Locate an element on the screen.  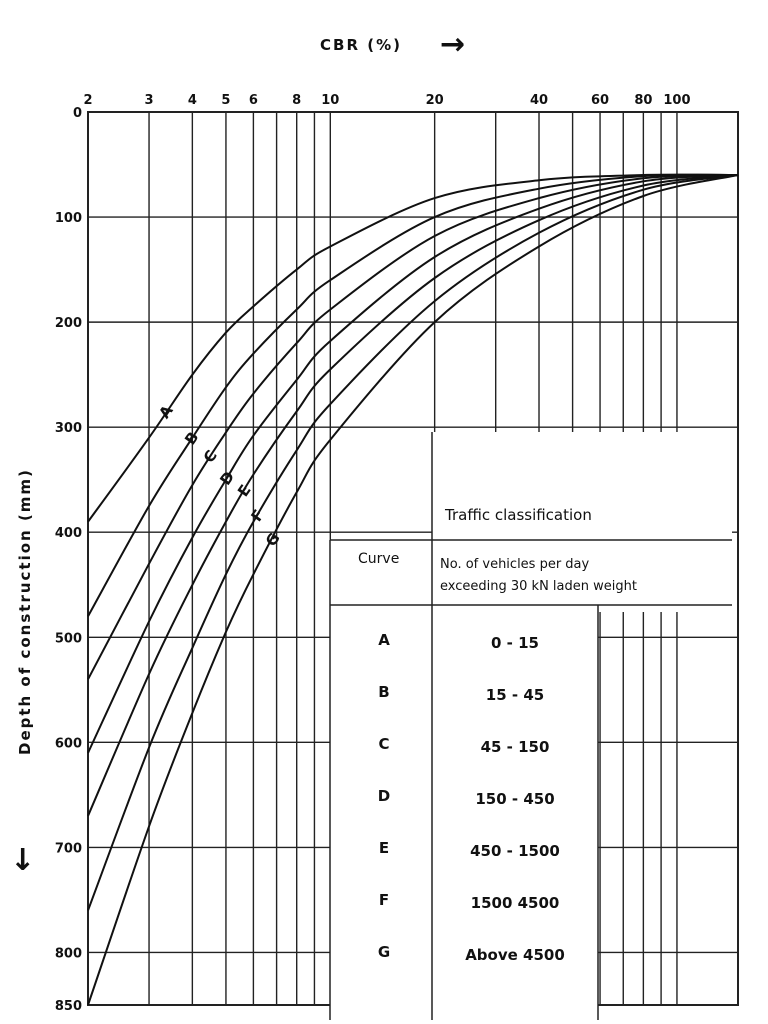
y-tick-label: 600 is located at coordinates (68, 743).